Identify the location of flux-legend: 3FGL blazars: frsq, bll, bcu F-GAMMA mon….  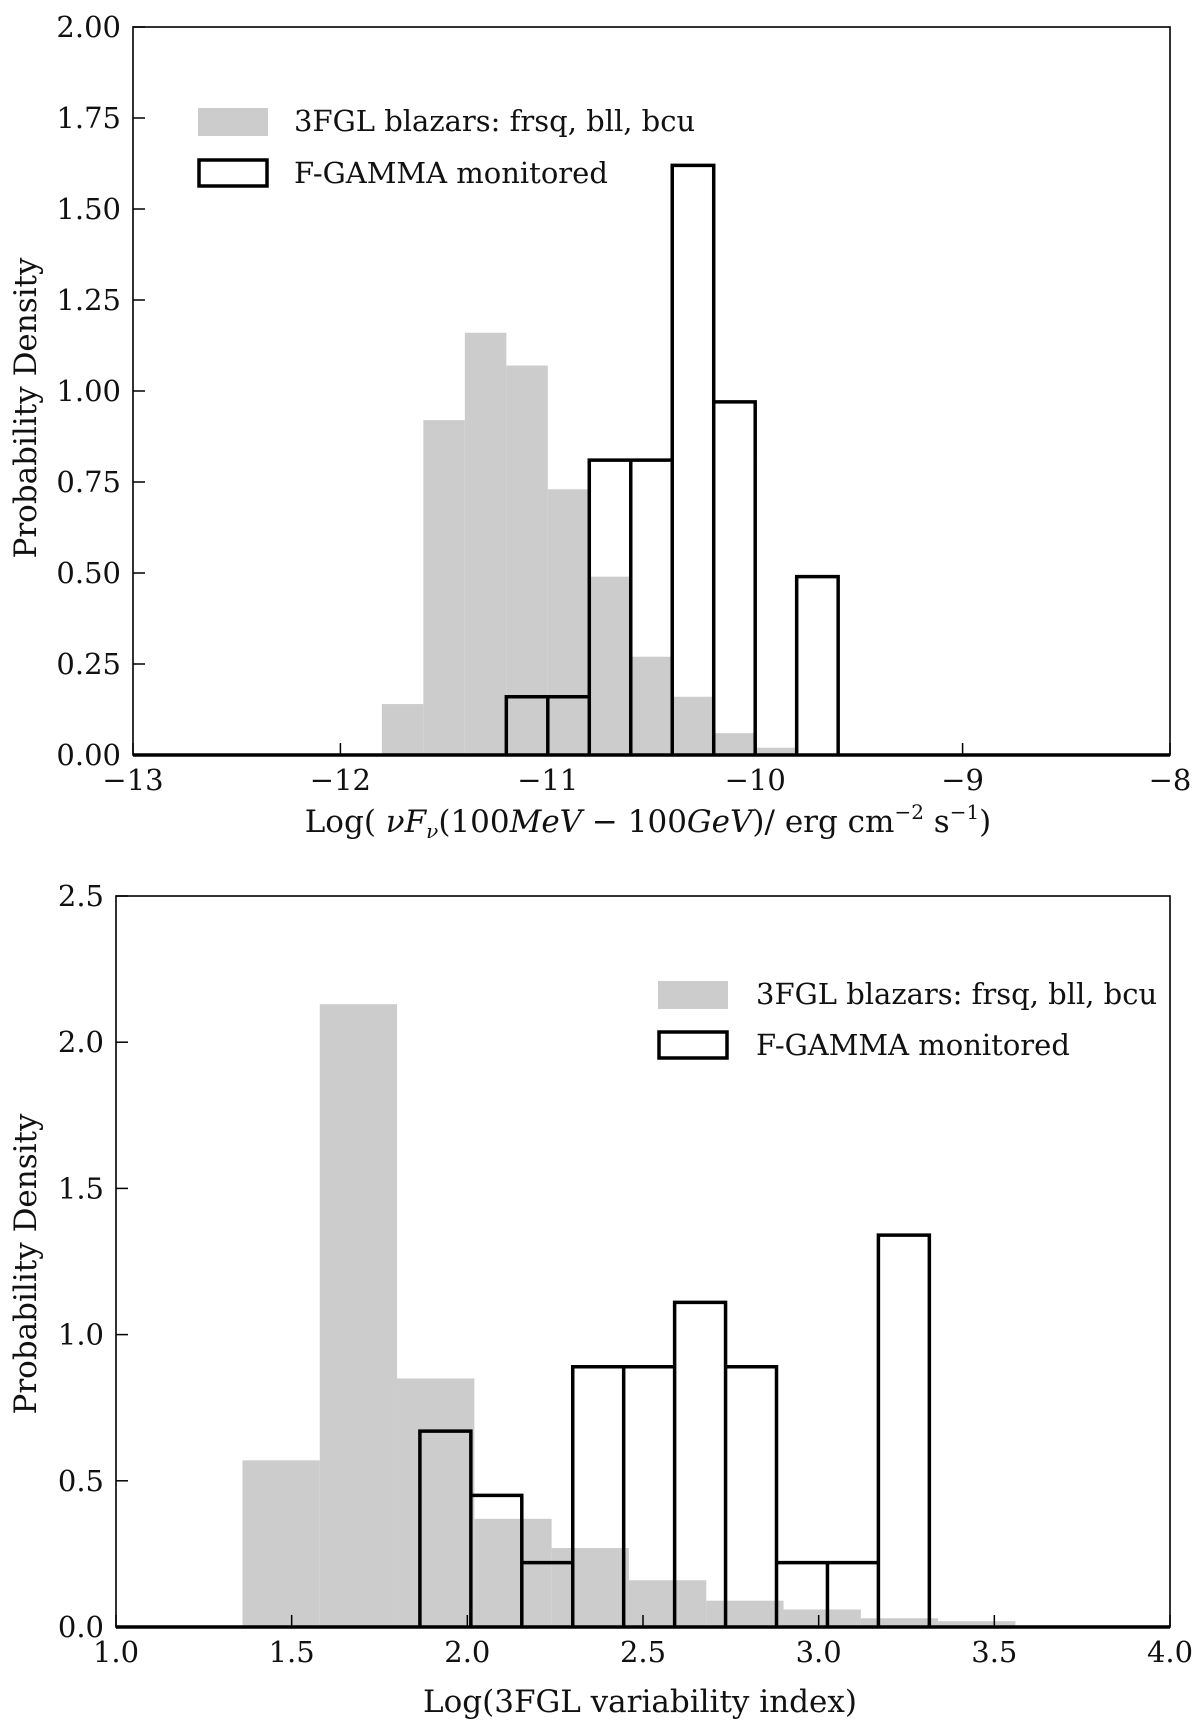
(446, 147).